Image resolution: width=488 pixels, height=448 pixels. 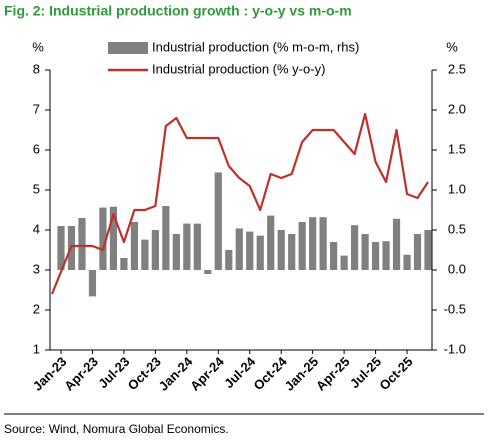 I want to click on y2-tick-label: 2.0, so click(x=457, y=108).